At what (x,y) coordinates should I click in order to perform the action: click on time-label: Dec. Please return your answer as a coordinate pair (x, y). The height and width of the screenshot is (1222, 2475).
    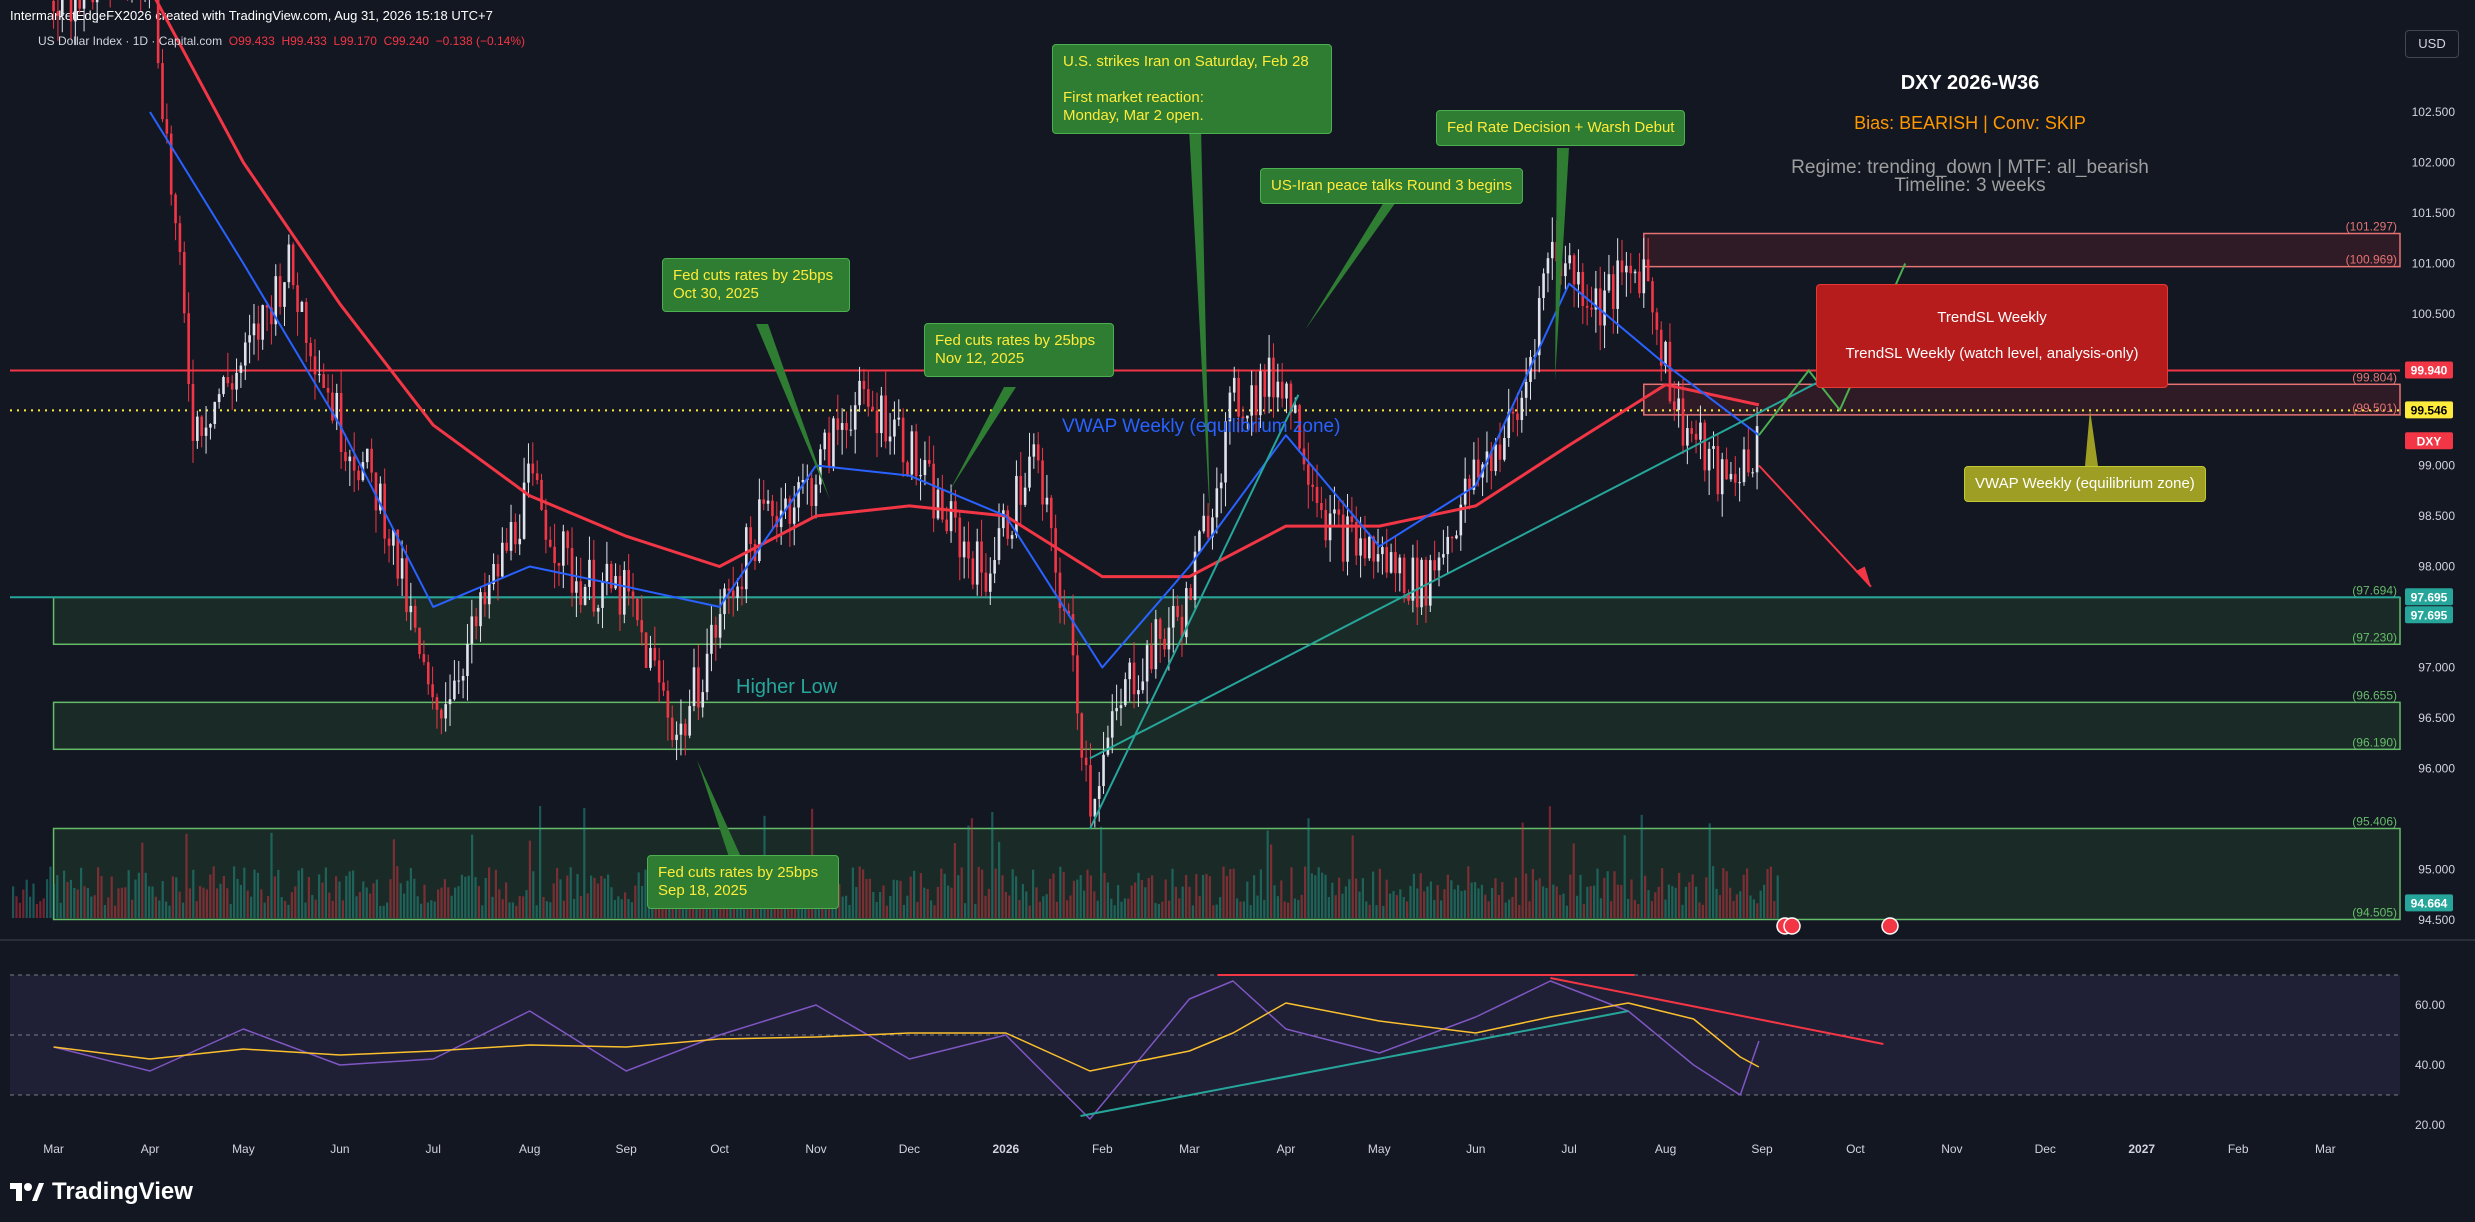
    Looking at the image, I should click on (909, 1149).